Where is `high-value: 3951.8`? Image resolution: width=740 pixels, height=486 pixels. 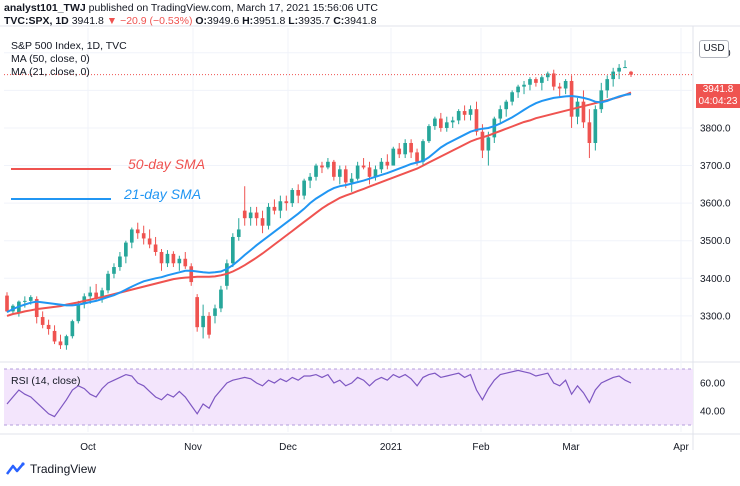 high-value: 3951.8 is located at coordinates (269, 21).